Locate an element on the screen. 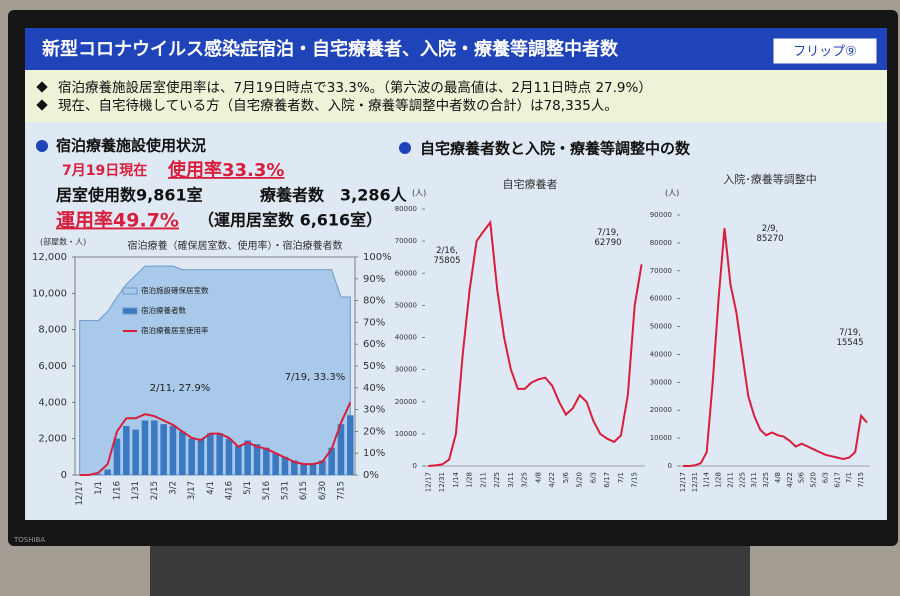  legend-label: 宿泊施設確保居室数 is located at coordinates (175, 290).